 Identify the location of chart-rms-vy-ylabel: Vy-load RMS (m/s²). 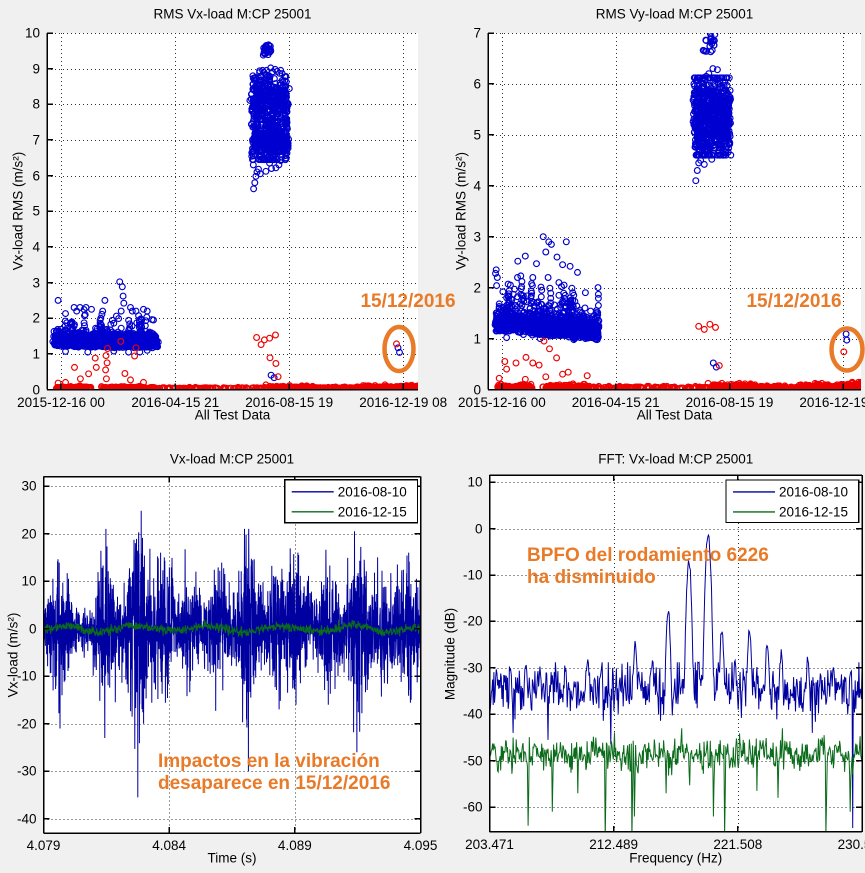
(461, 211).